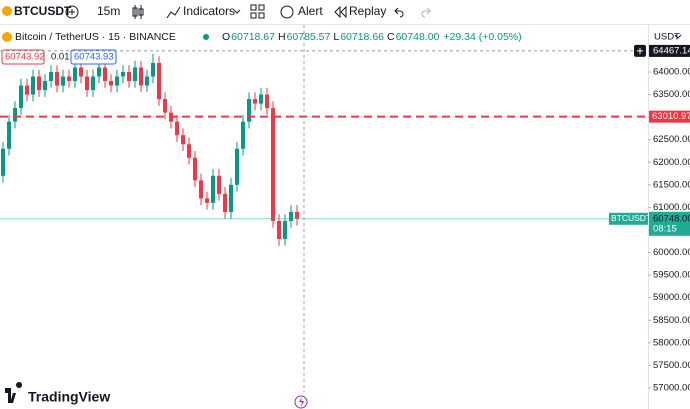 The height and width of the screenshot is (409, 690). Describe the element at coordinates (671, 72) in the screenshot. I see `y-tick-label: 64000.00` at that location.